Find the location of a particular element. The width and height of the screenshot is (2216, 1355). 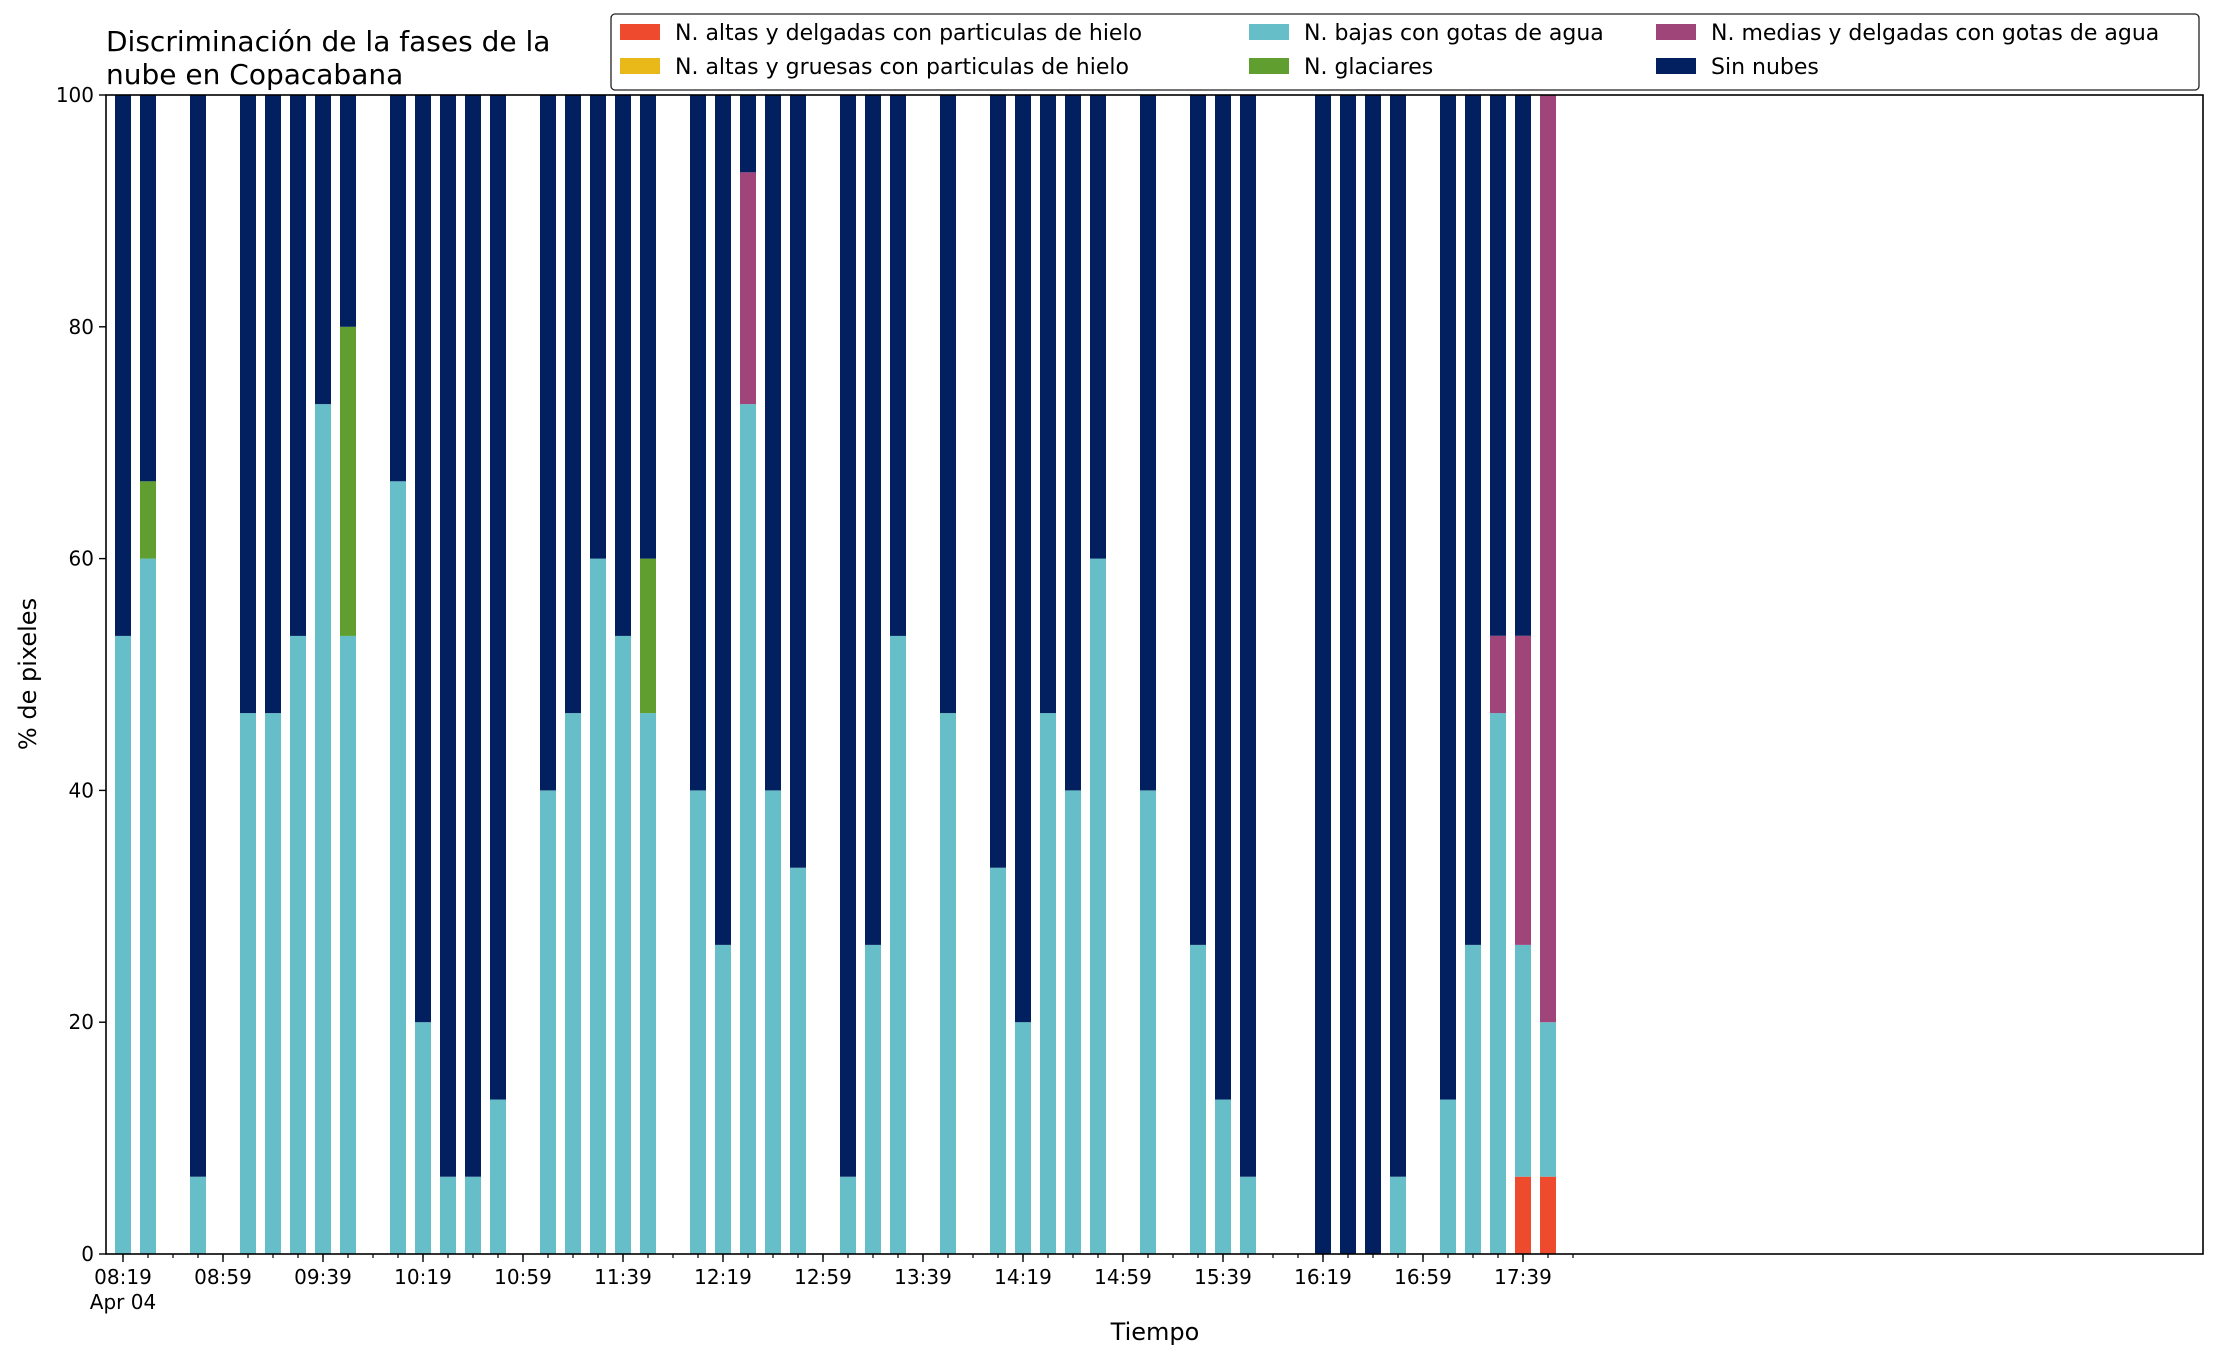

y-axis: 0 20 40 60 80 100 is located at coordinates (81, 674).